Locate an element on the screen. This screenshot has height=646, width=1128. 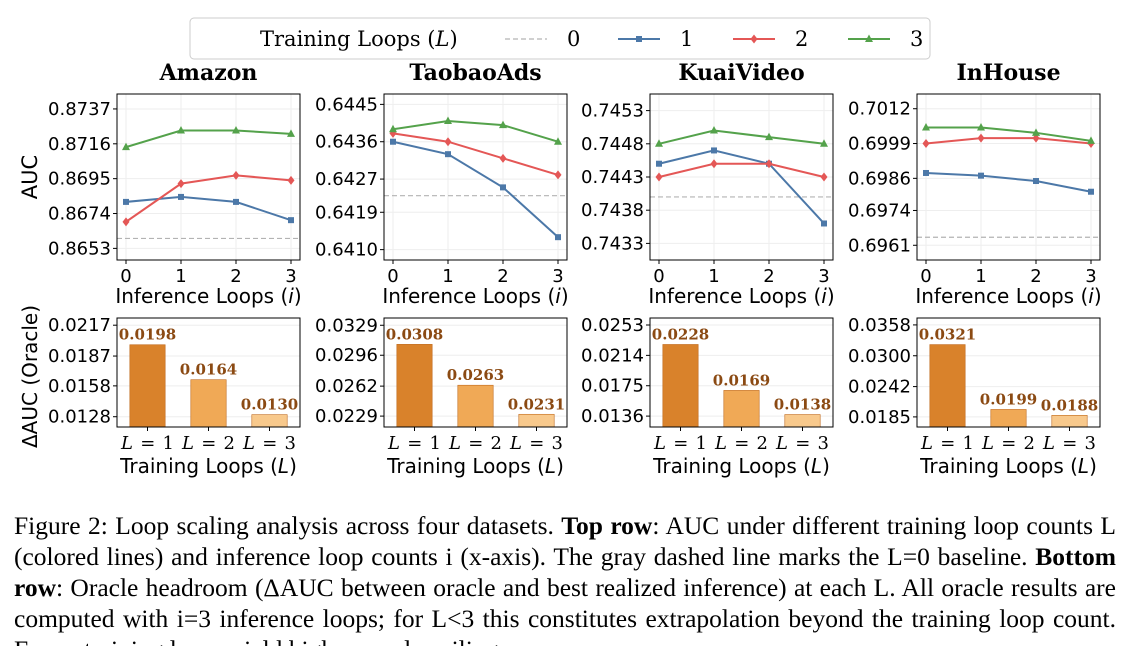
bar-panel-3-ytick-label: 0.0253 is located at coordinates (612, 325).